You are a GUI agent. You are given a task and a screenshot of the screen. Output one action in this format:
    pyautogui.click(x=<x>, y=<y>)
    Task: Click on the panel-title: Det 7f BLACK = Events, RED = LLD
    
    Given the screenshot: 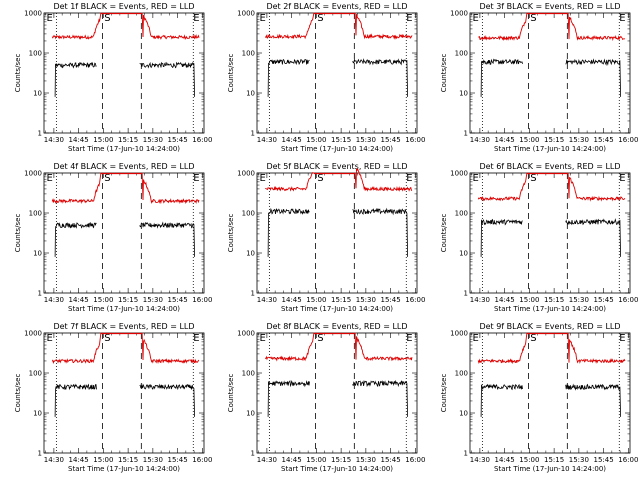 What is the action you would take?
    pyautogui.click(x=123, y=326)
    